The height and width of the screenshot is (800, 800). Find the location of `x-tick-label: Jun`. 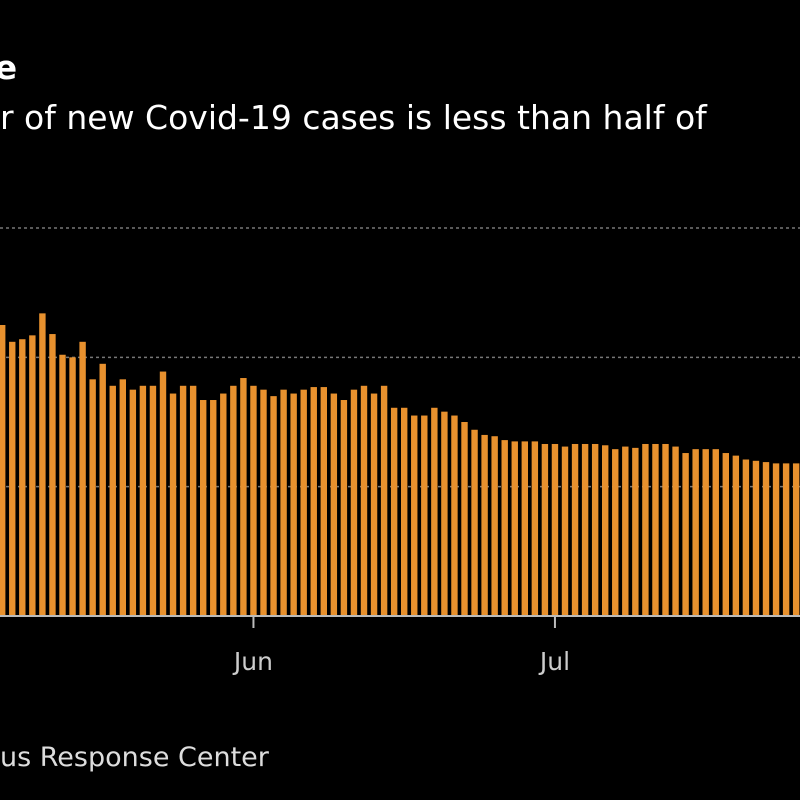

x-tick-label: Jun is located at coordinates (252, 661).